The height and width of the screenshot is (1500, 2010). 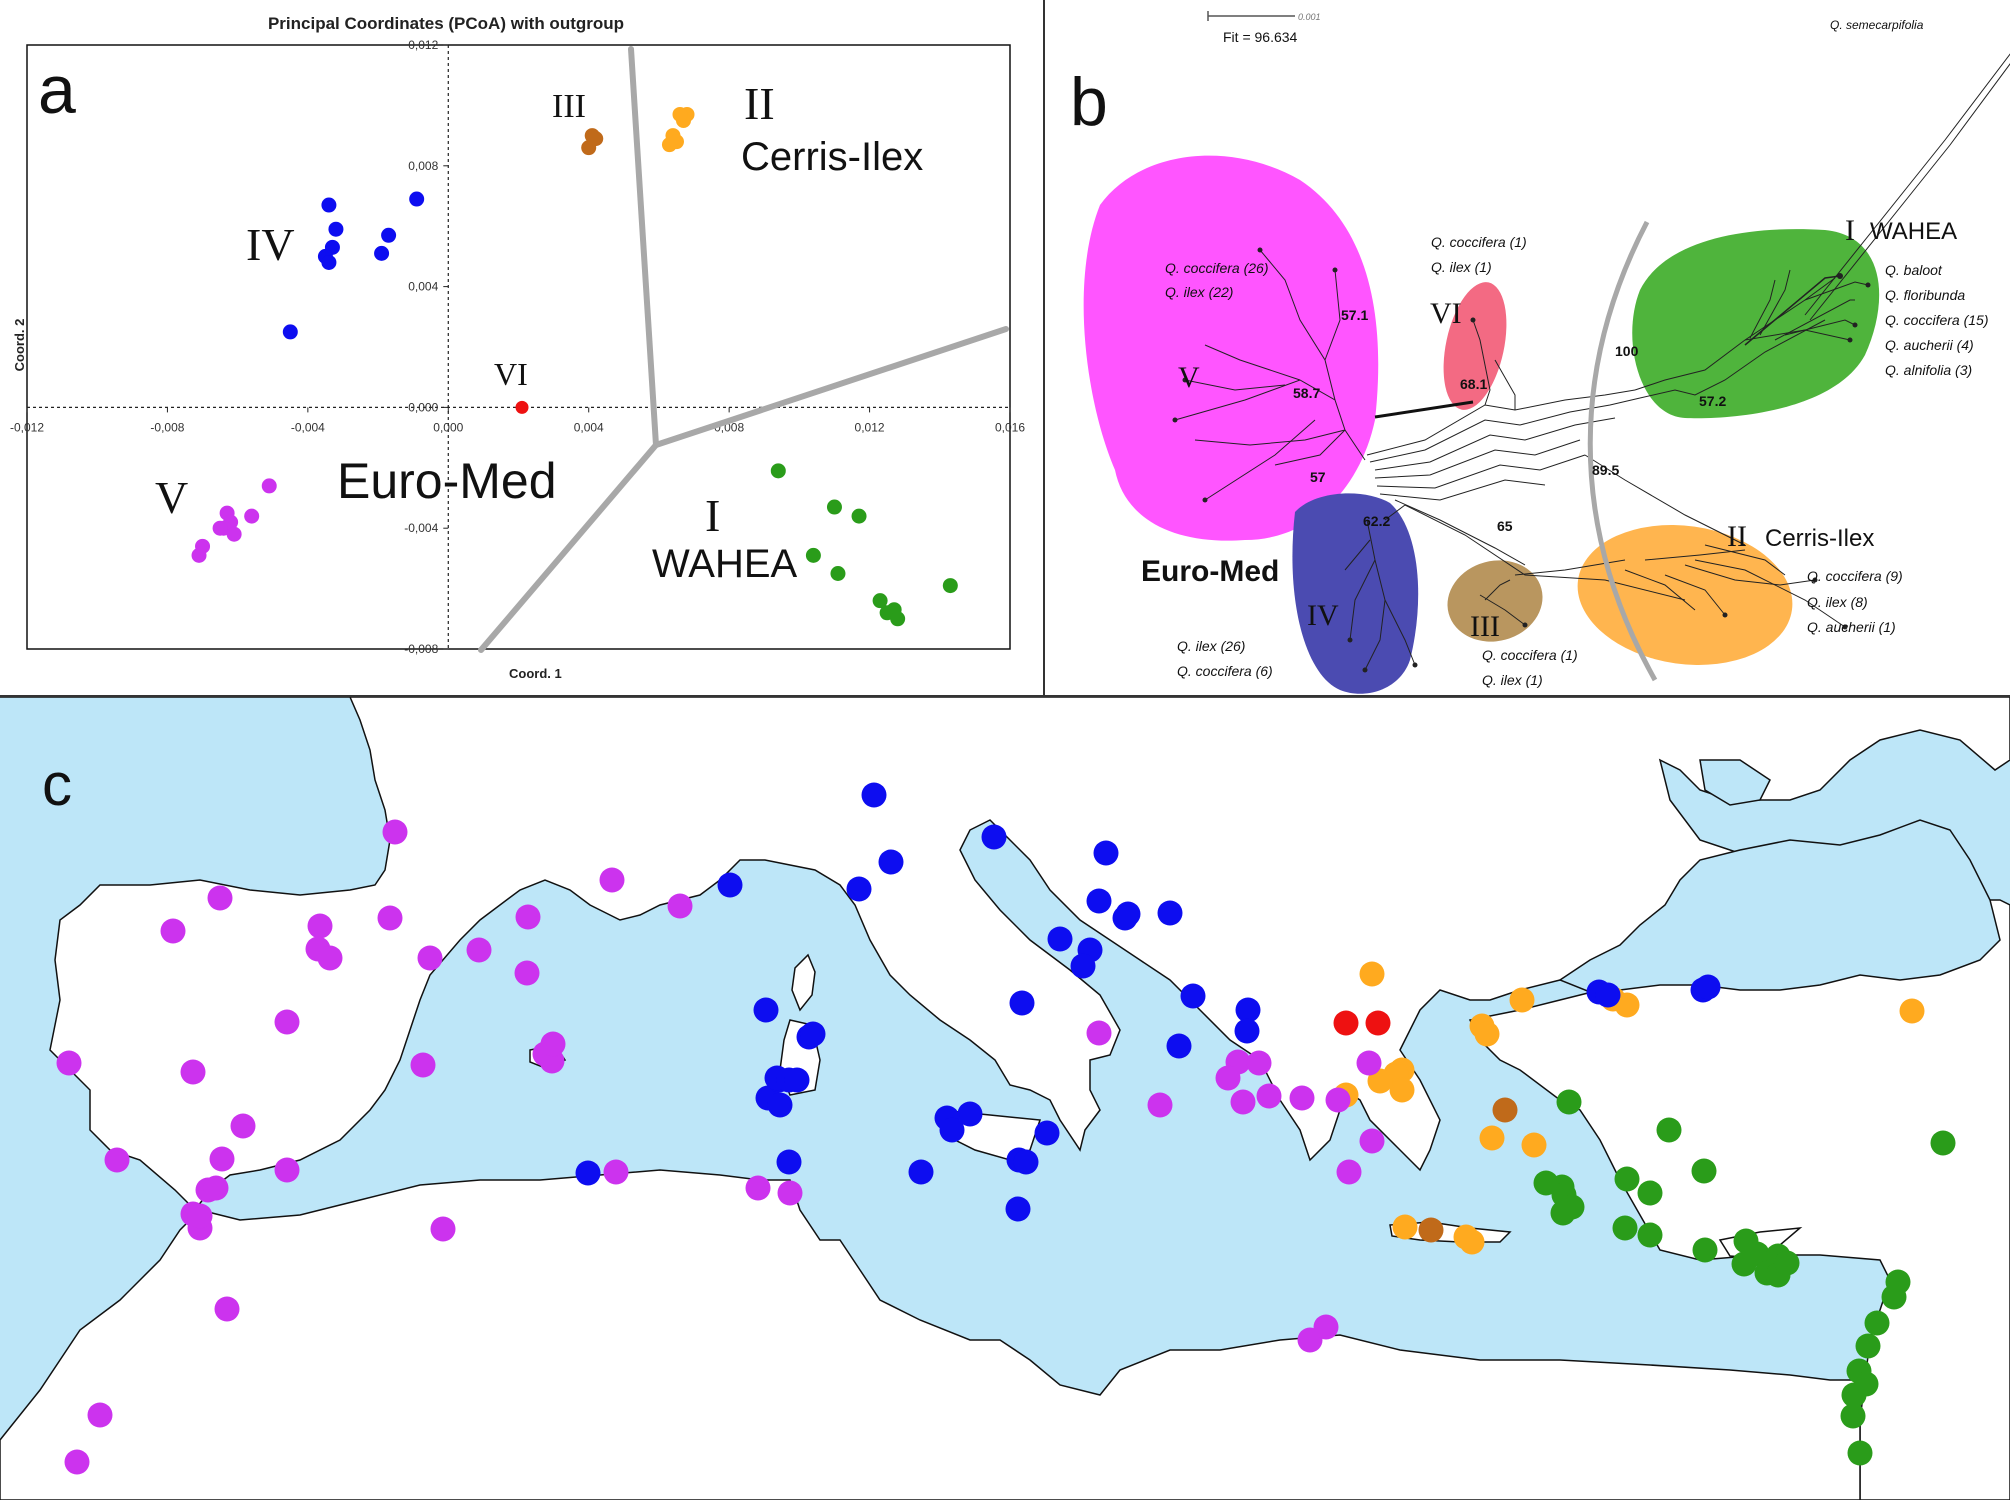 What do you see at coordinates (1855, 576) in the screenshot?
I see `cluster-II-species-1: Q. coccifera (9)` at bounding box center [1855, 576].